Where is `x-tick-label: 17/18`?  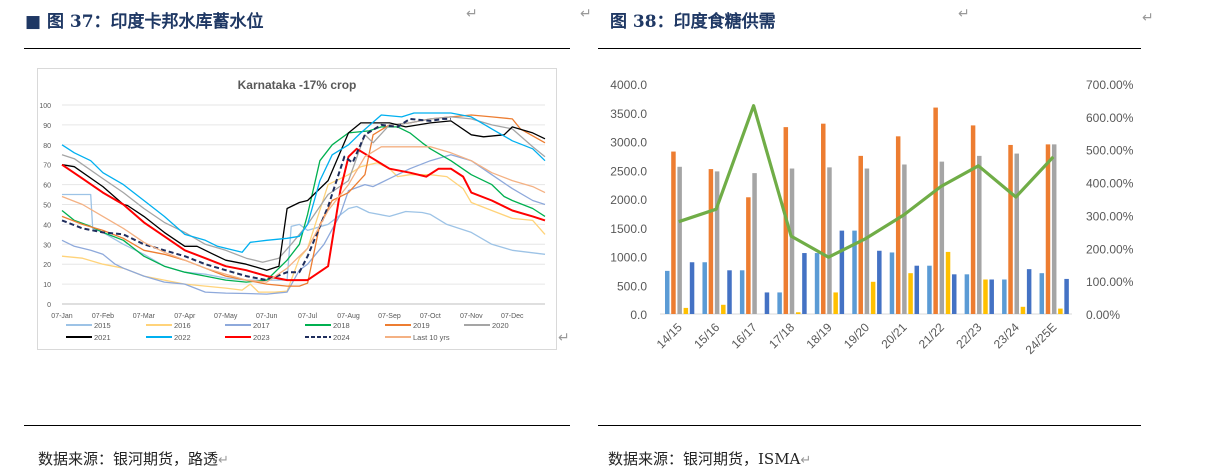
x-tick-label: 17/18 is located at coordinates (781, 335).